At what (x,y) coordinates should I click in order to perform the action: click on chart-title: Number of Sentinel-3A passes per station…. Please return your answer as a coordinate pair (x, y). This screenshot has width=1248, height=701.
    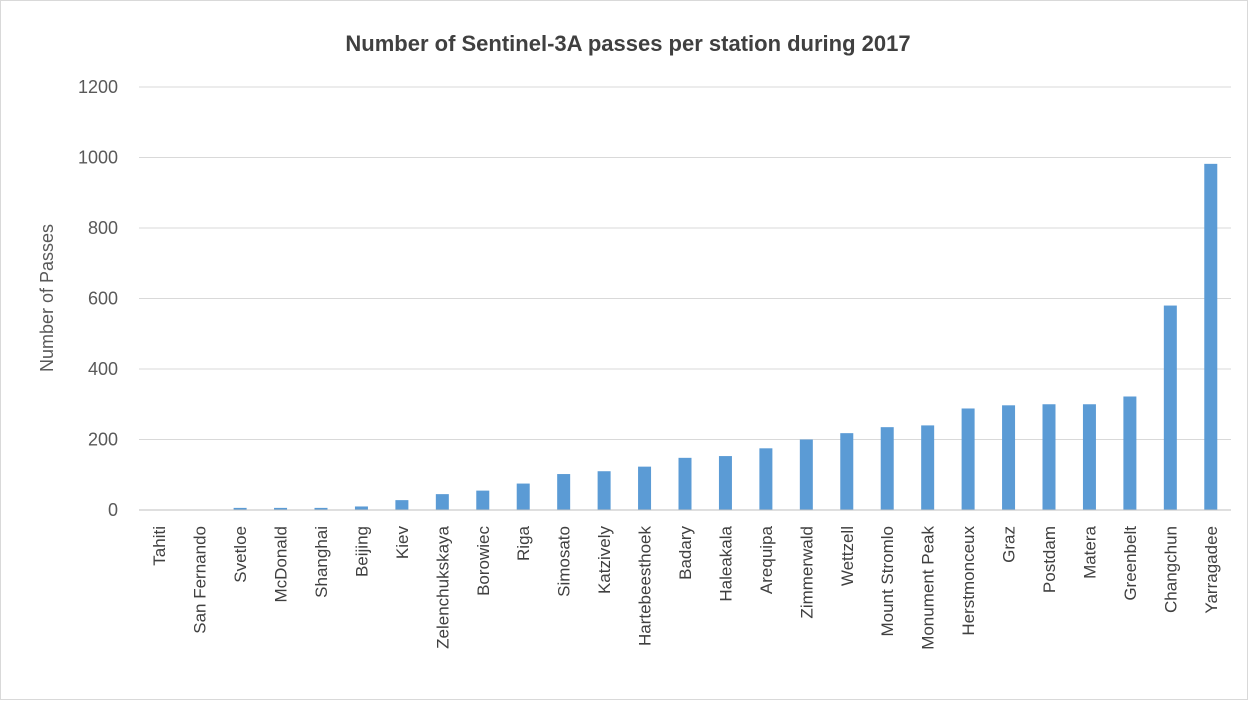
    Looking at the image, I should click on (627, 43).